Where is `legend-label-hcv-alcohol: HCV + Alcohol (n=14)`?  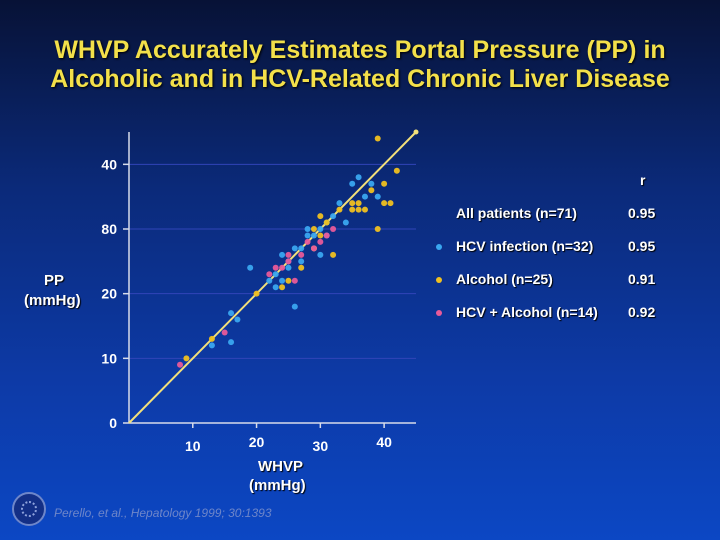 legend-label-hcv-alcohol: HCV + Alcohol (n=14) is located at coordinates (527, 312).